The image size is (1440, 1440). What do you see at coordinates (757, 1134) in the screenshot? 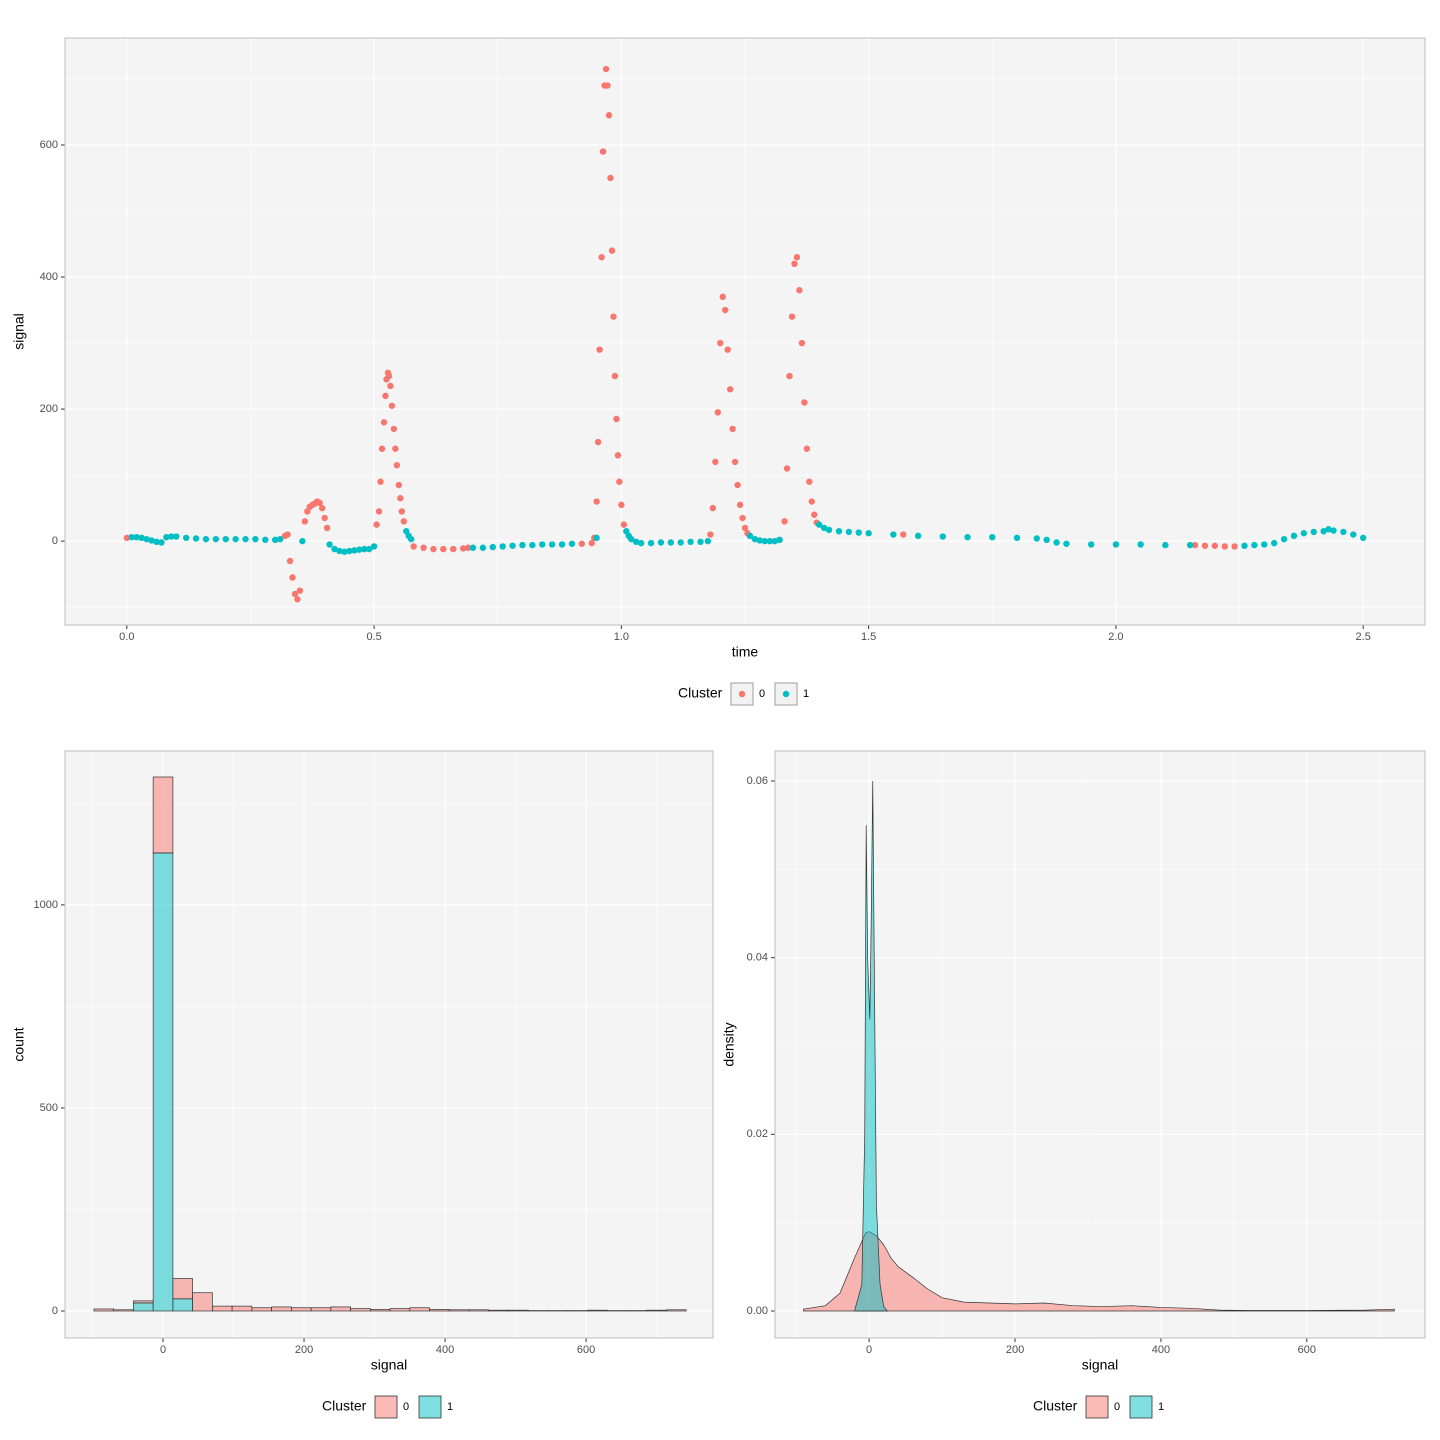
I see `y-tick-label: 0.02` at bounding box center [757, 1134].